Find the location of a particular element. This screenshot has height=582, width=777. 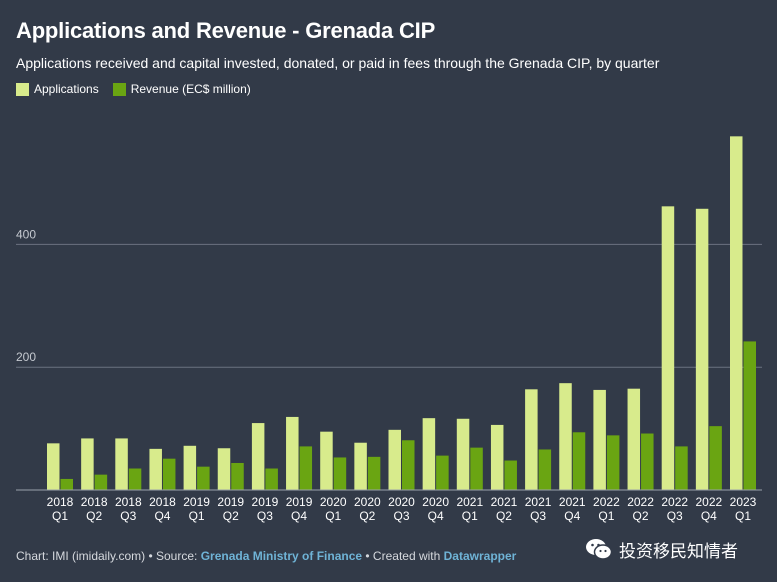

bar-revenue-2022-Q1 is located at coordinates (613, 462).